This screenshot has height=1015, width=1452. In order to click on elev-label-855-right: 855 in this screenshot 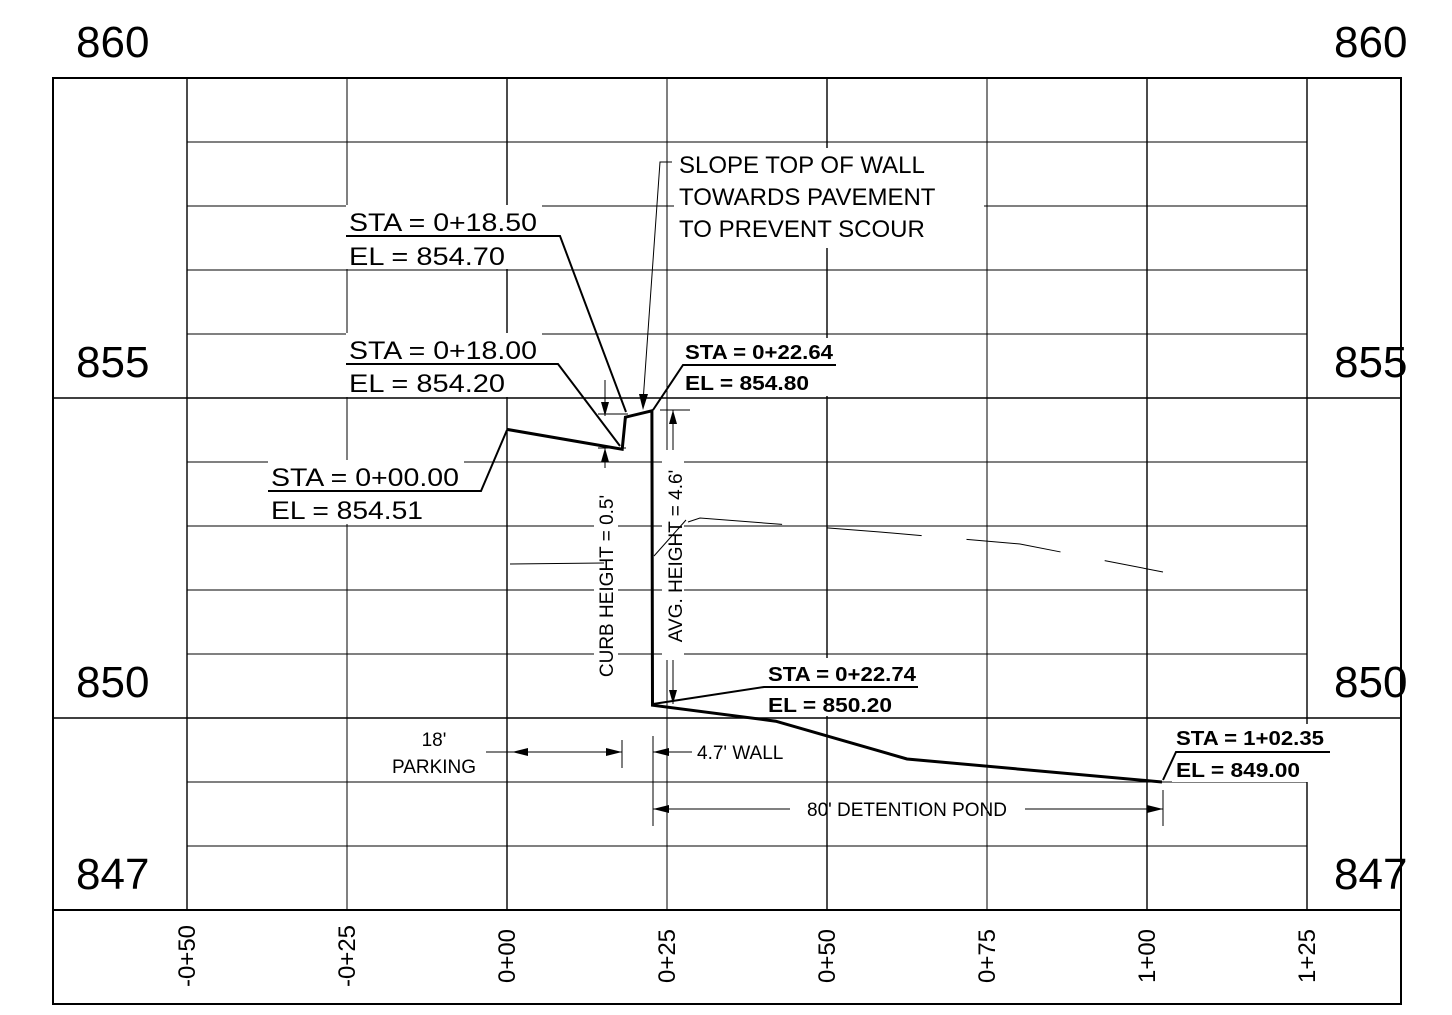, I will do `click(1370, 362)`.